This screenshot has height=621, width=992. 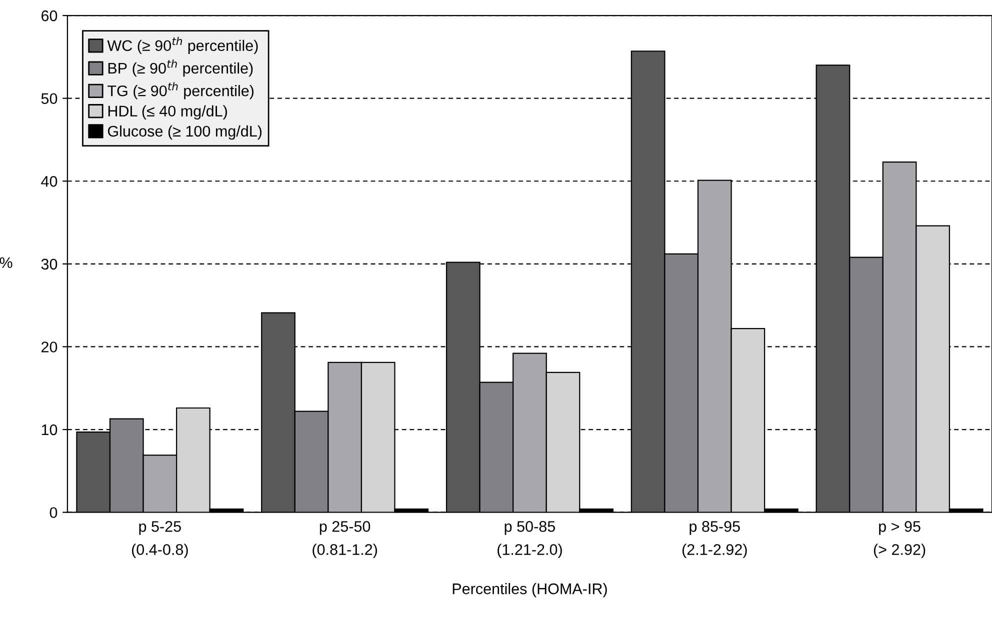 I want to click on x-tick-label: p 50-85 (1.21-2.0), so click(x=530, y=539).